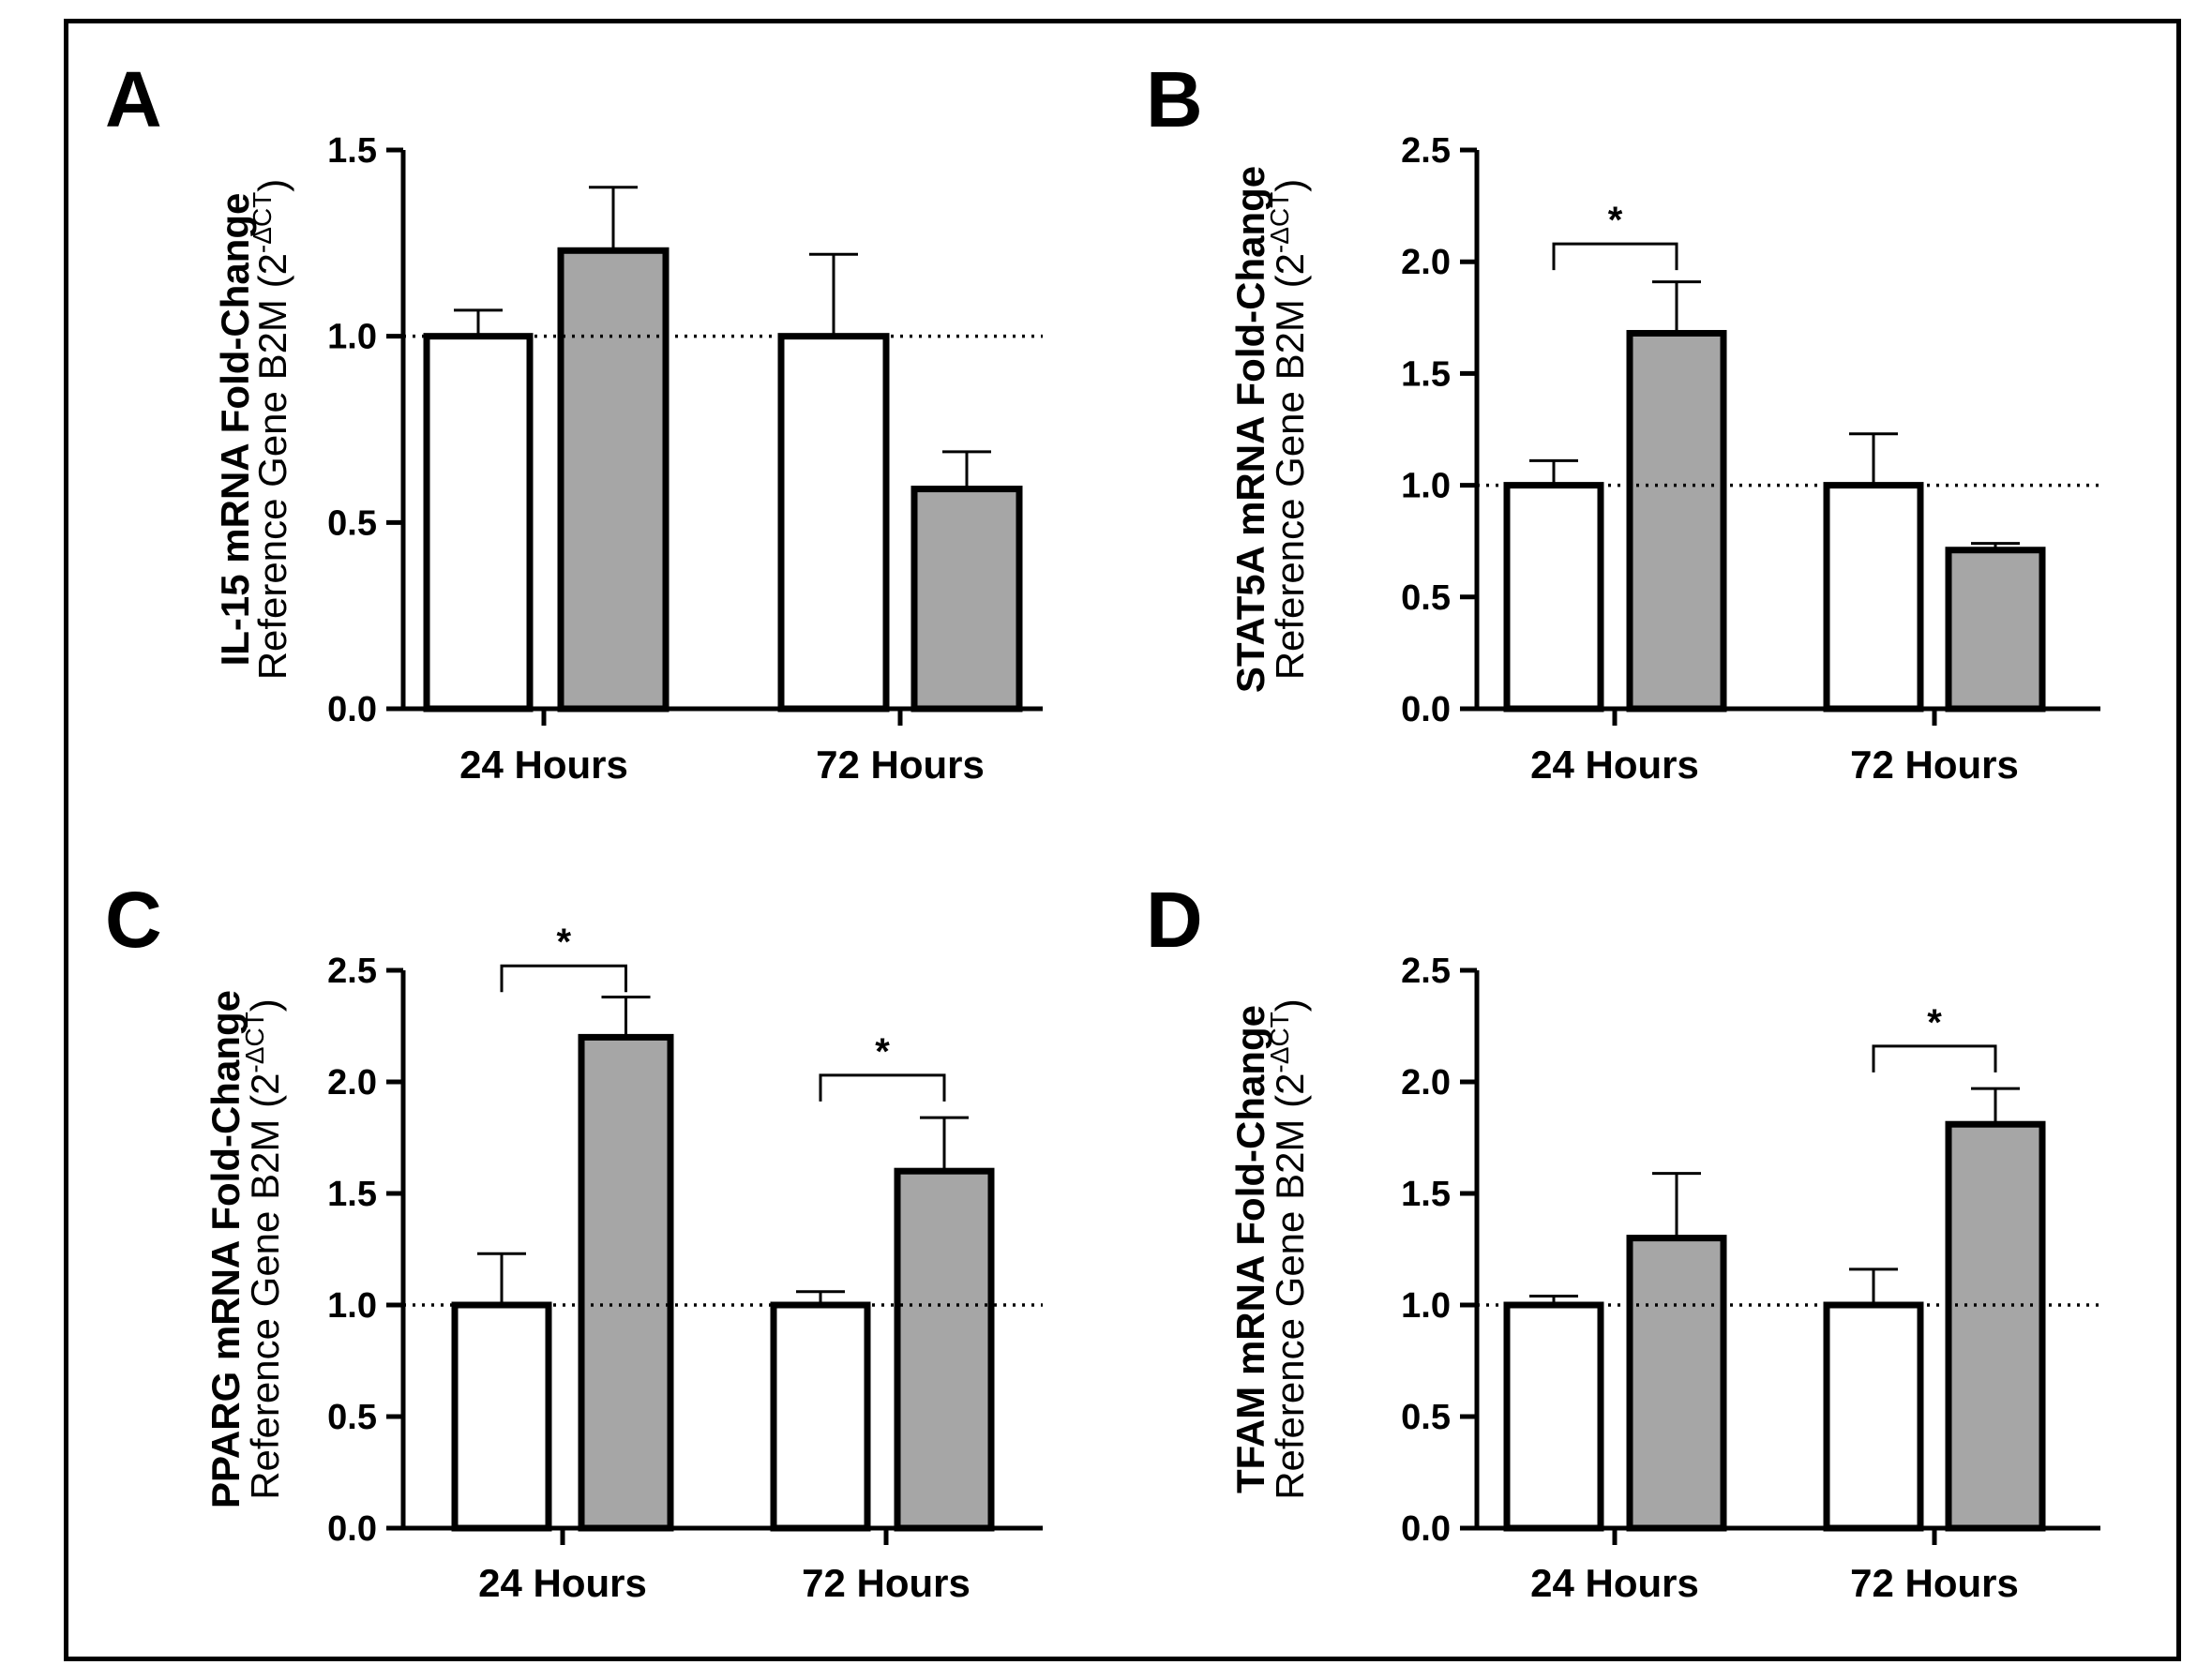 The height and width of the screenshot is (1680, 2197). I want to click on y-axis-title: PPARG mRNA Fold-Change, so click(225, 1249).